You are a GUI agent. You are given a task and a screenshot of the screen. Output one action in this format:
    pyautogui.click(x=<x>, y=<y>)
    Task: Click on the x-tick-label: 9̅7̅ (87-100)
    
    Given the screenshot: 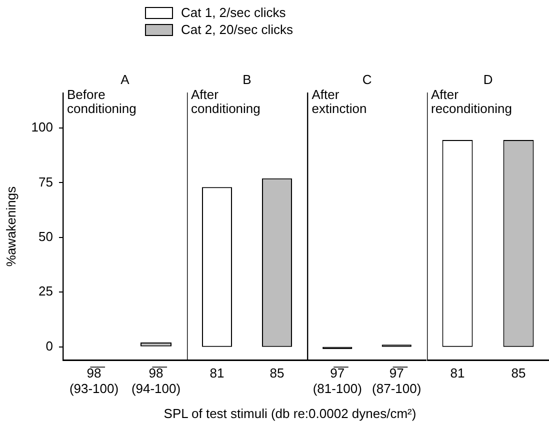 What is the action you would take?
    pyautogui.click(x=397, y=380)
    